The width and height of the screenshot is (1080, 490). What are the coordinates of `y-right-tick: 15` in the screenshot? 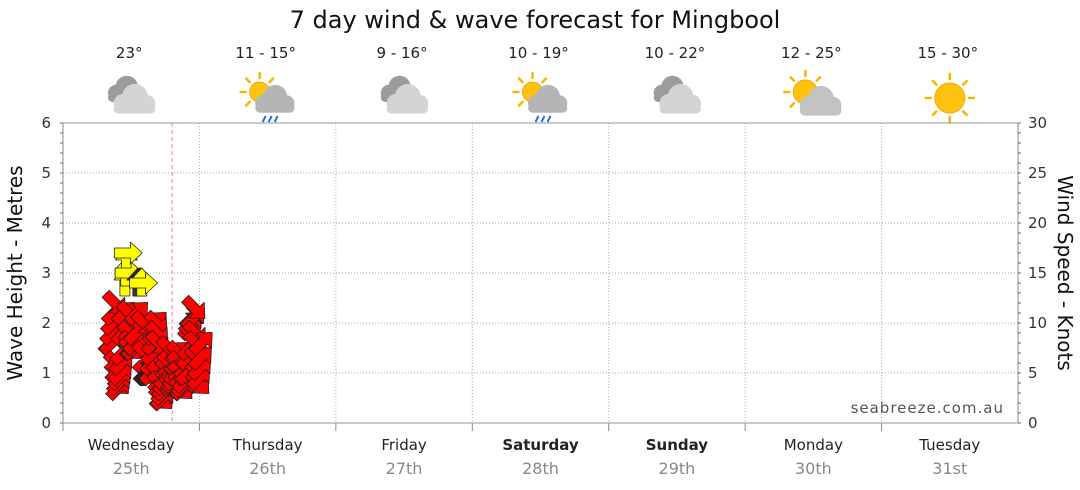 It's located at (1037, 273).